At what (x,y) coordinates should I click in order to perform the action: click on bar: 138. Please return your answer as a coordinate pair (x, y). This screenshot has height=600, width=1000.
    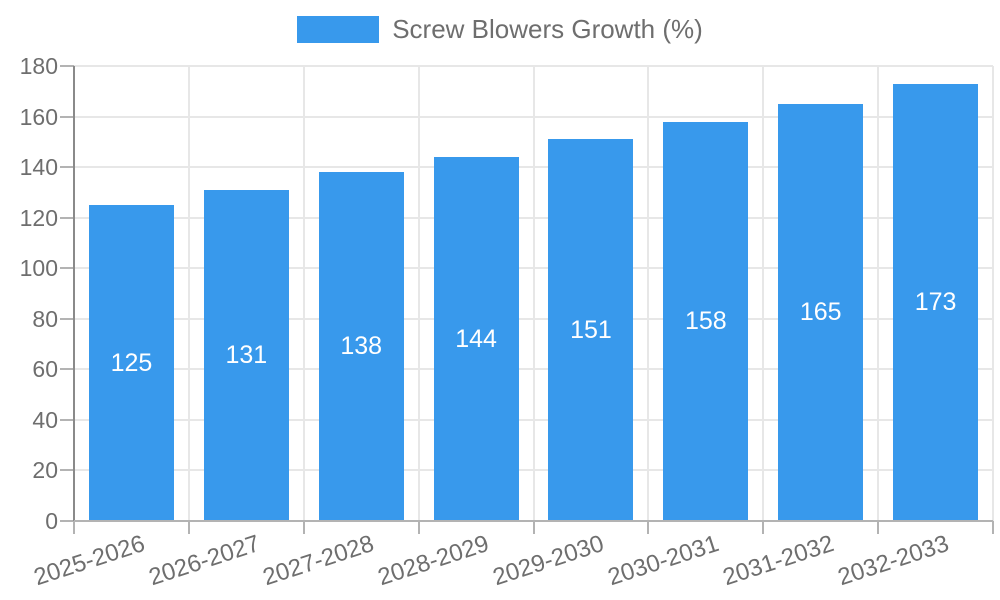
    Looking at the image, I should click on (361, 346).